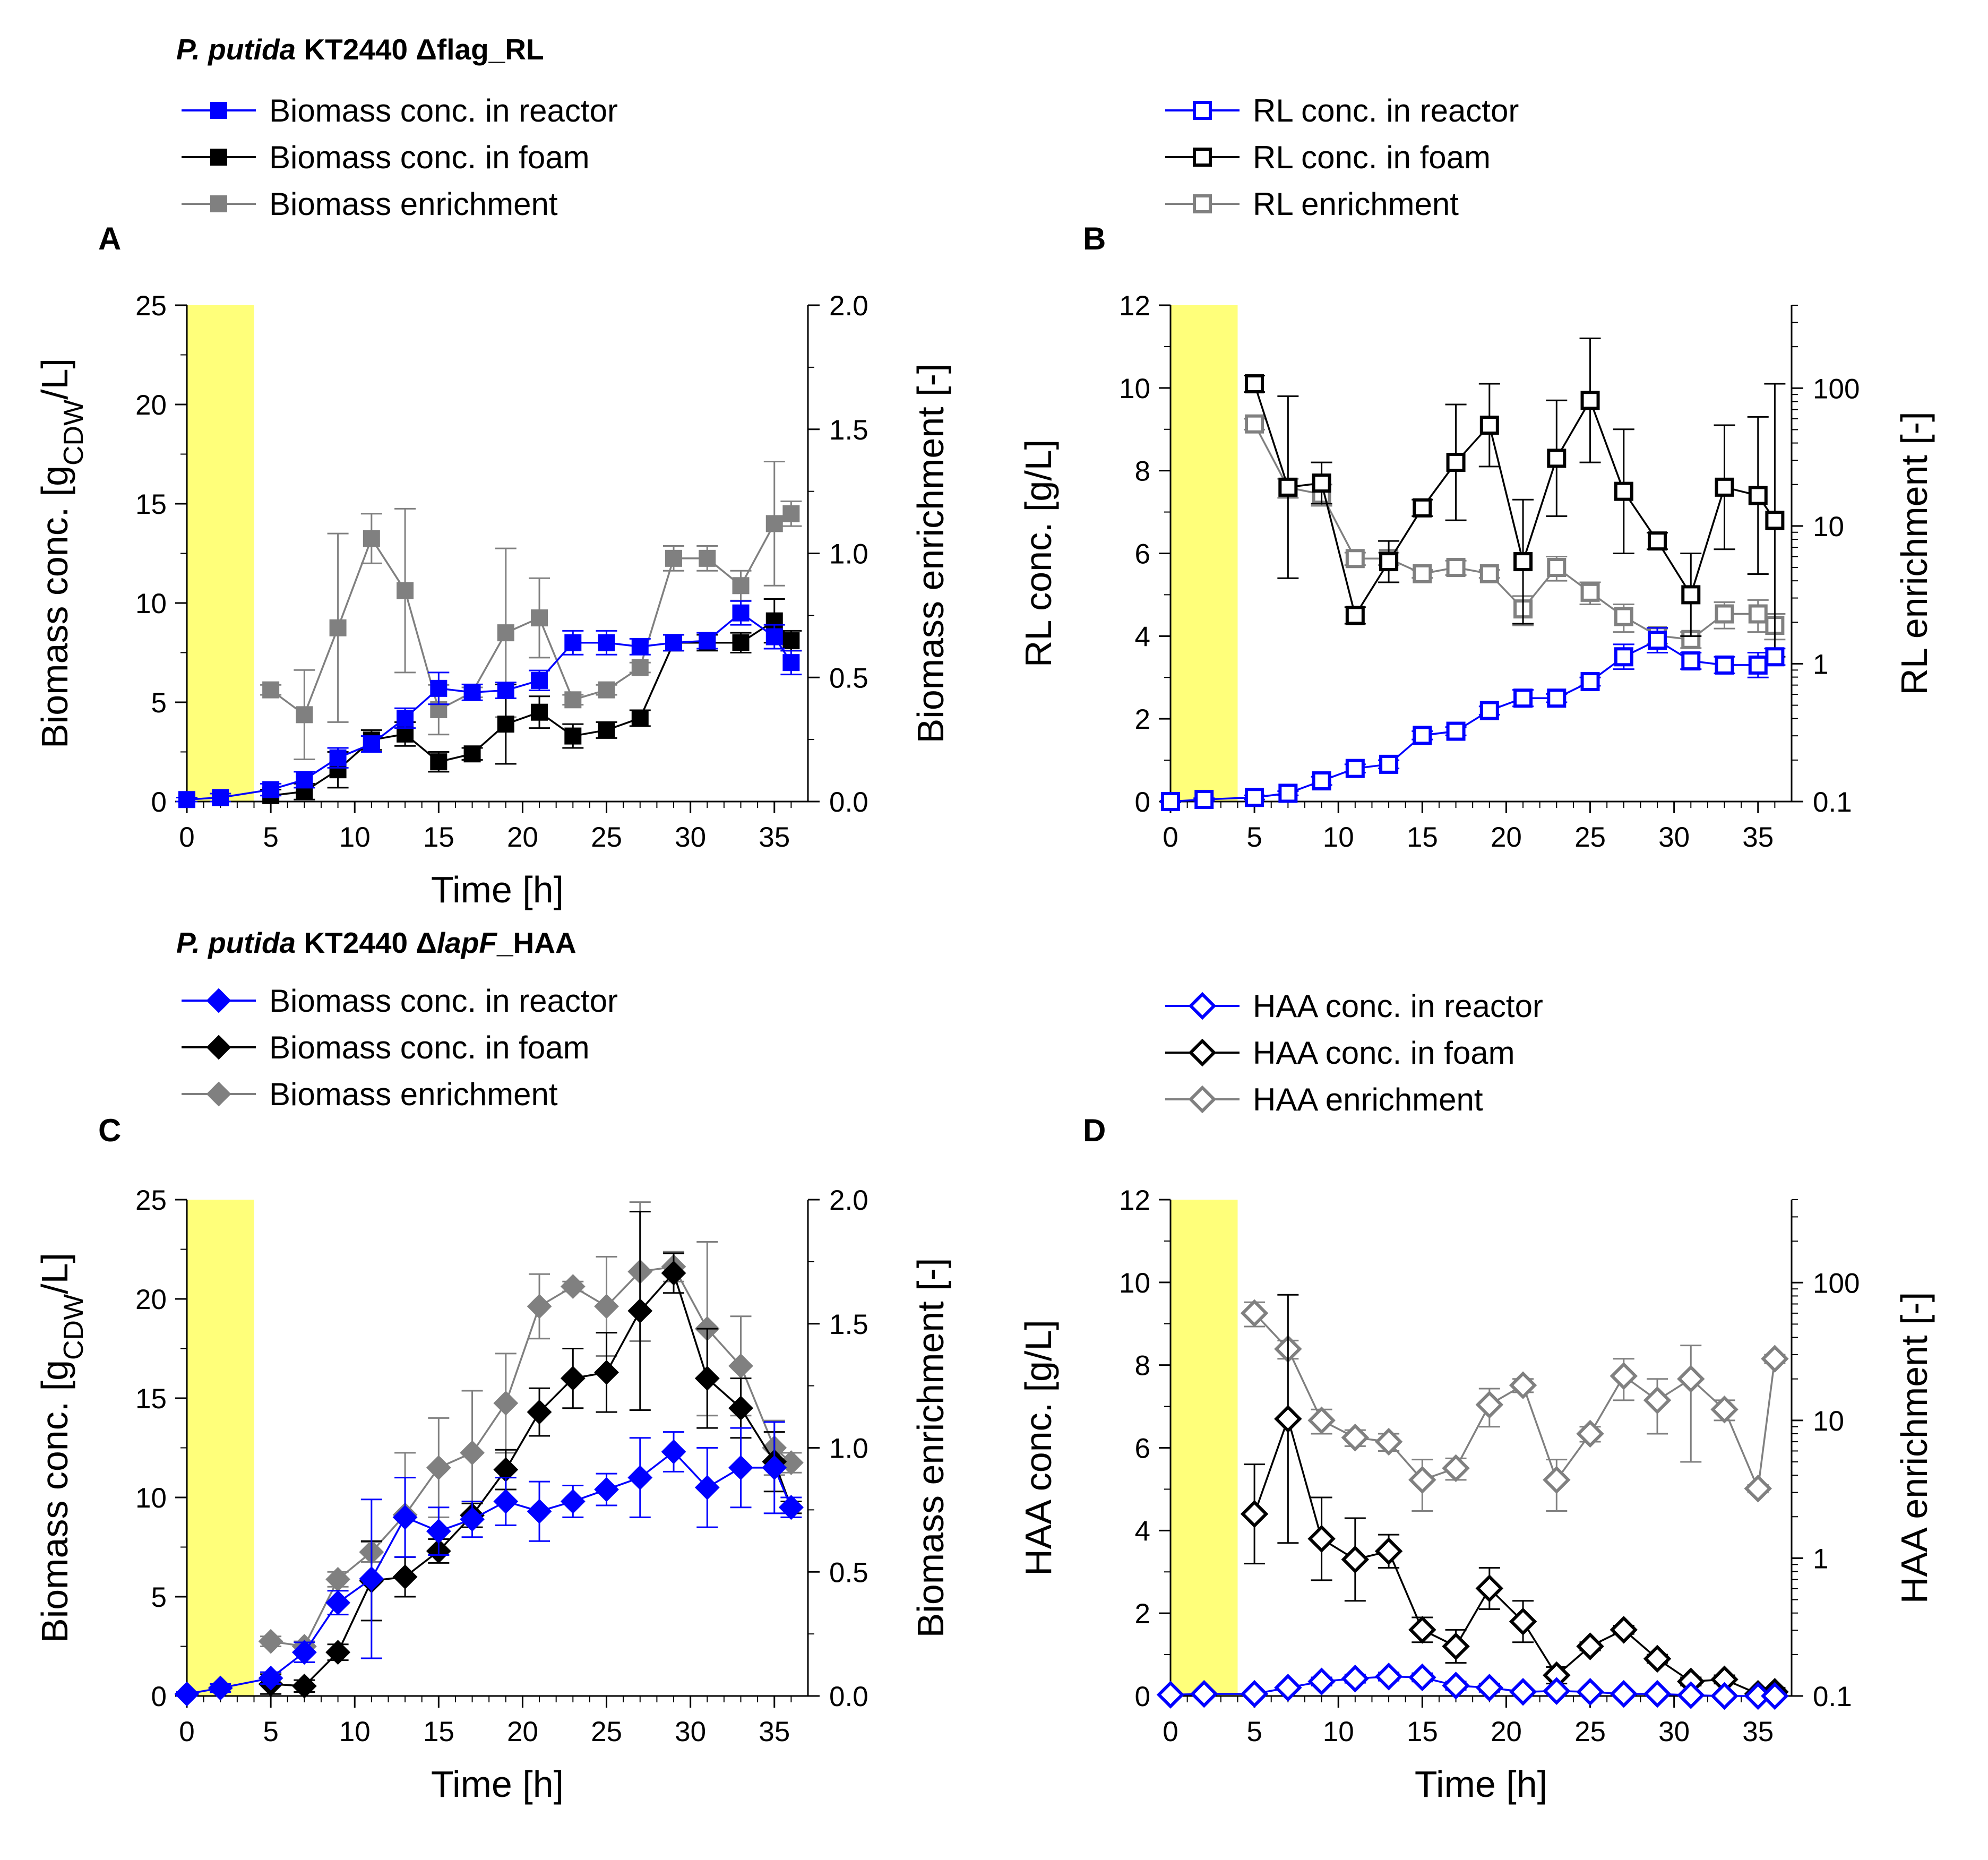 Image resolution: width=1988 pixels, height=1860 pixels. What do you see at coordinates (1356, 204) in the screenshot?
I see `legend-label-enrichment: RL enrichment` at bounding box center [1356, 204].